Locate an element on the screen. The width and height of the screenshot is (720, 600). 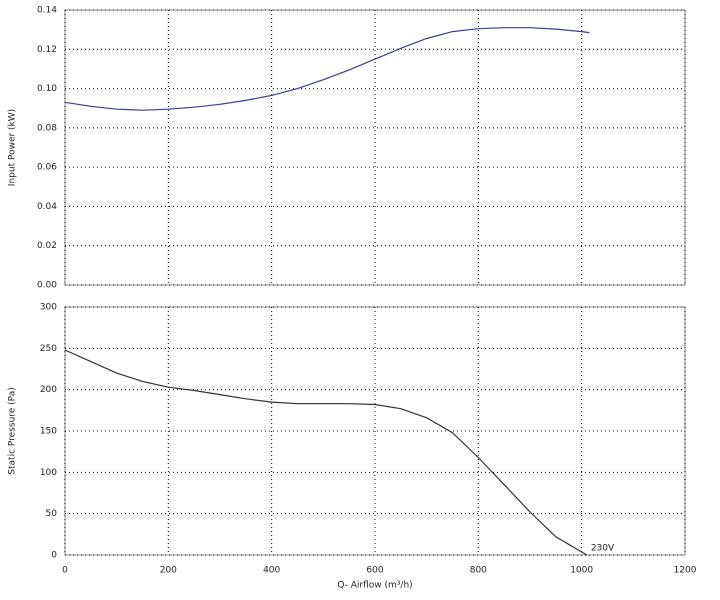
x-tick-label: 600 is located at coordinates (374, 571).